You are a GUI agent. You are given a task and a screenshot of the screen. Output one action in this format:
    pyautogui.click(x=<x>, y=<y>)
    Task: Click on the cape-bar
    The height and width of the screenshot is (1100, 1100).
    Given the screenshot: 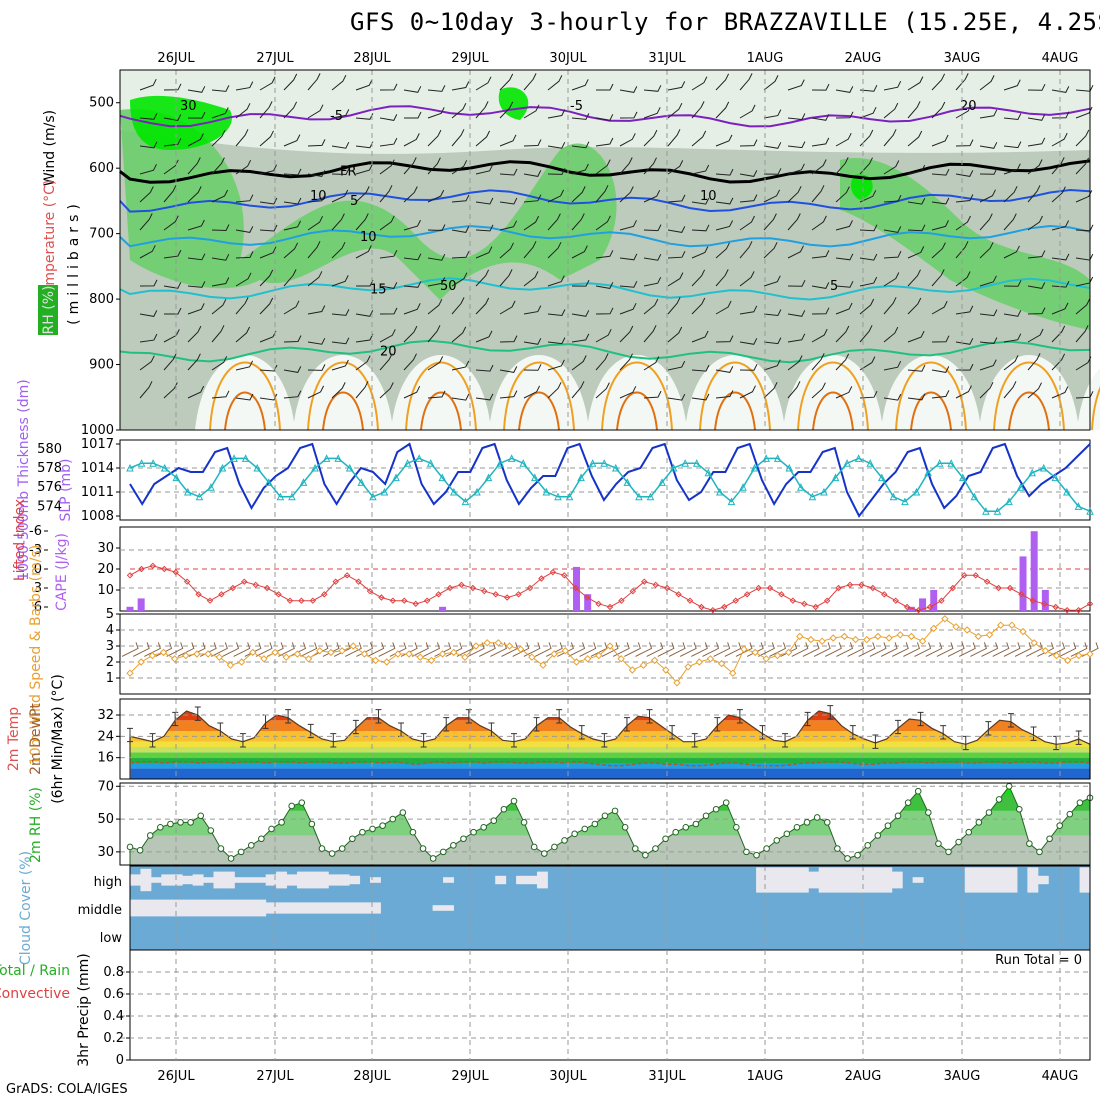 What is the action you would take?
    pyautogui.click(x=934, y=600)
    